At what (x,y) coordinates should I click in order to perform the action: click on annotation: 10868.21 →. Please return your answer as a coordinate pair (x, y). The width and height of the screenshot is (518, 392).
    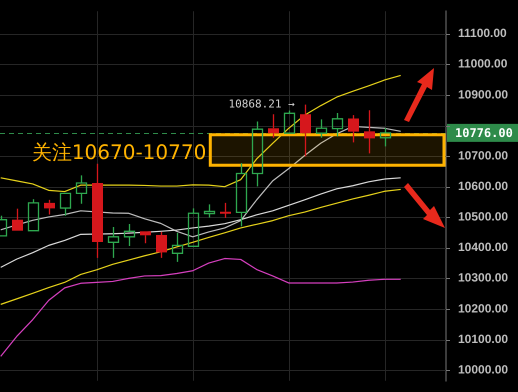
    Looking at the image, I should click on (262, 104).